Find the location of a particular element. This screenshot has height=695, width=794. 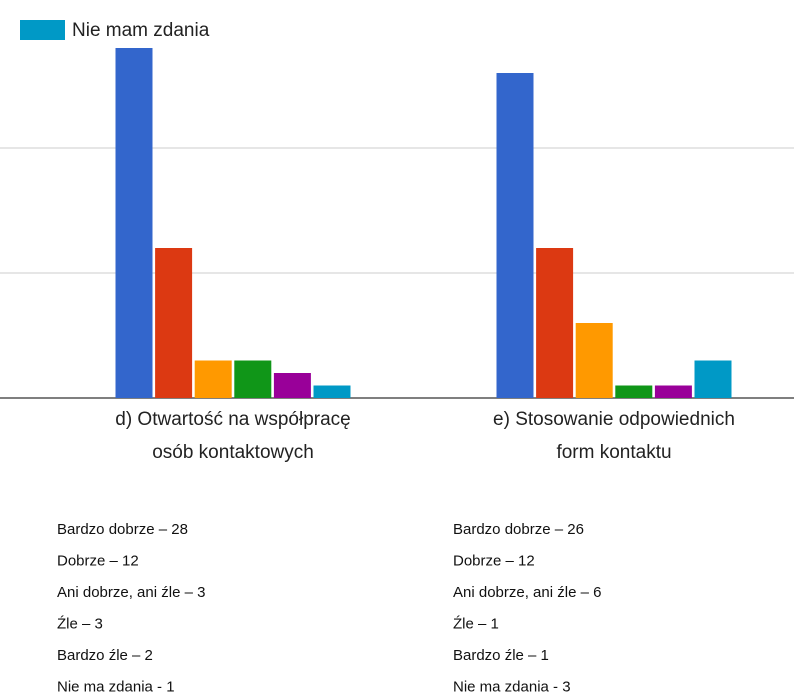

list-item: Ani dobrze, ani źle – 3 is located at coordinates (131, 592).